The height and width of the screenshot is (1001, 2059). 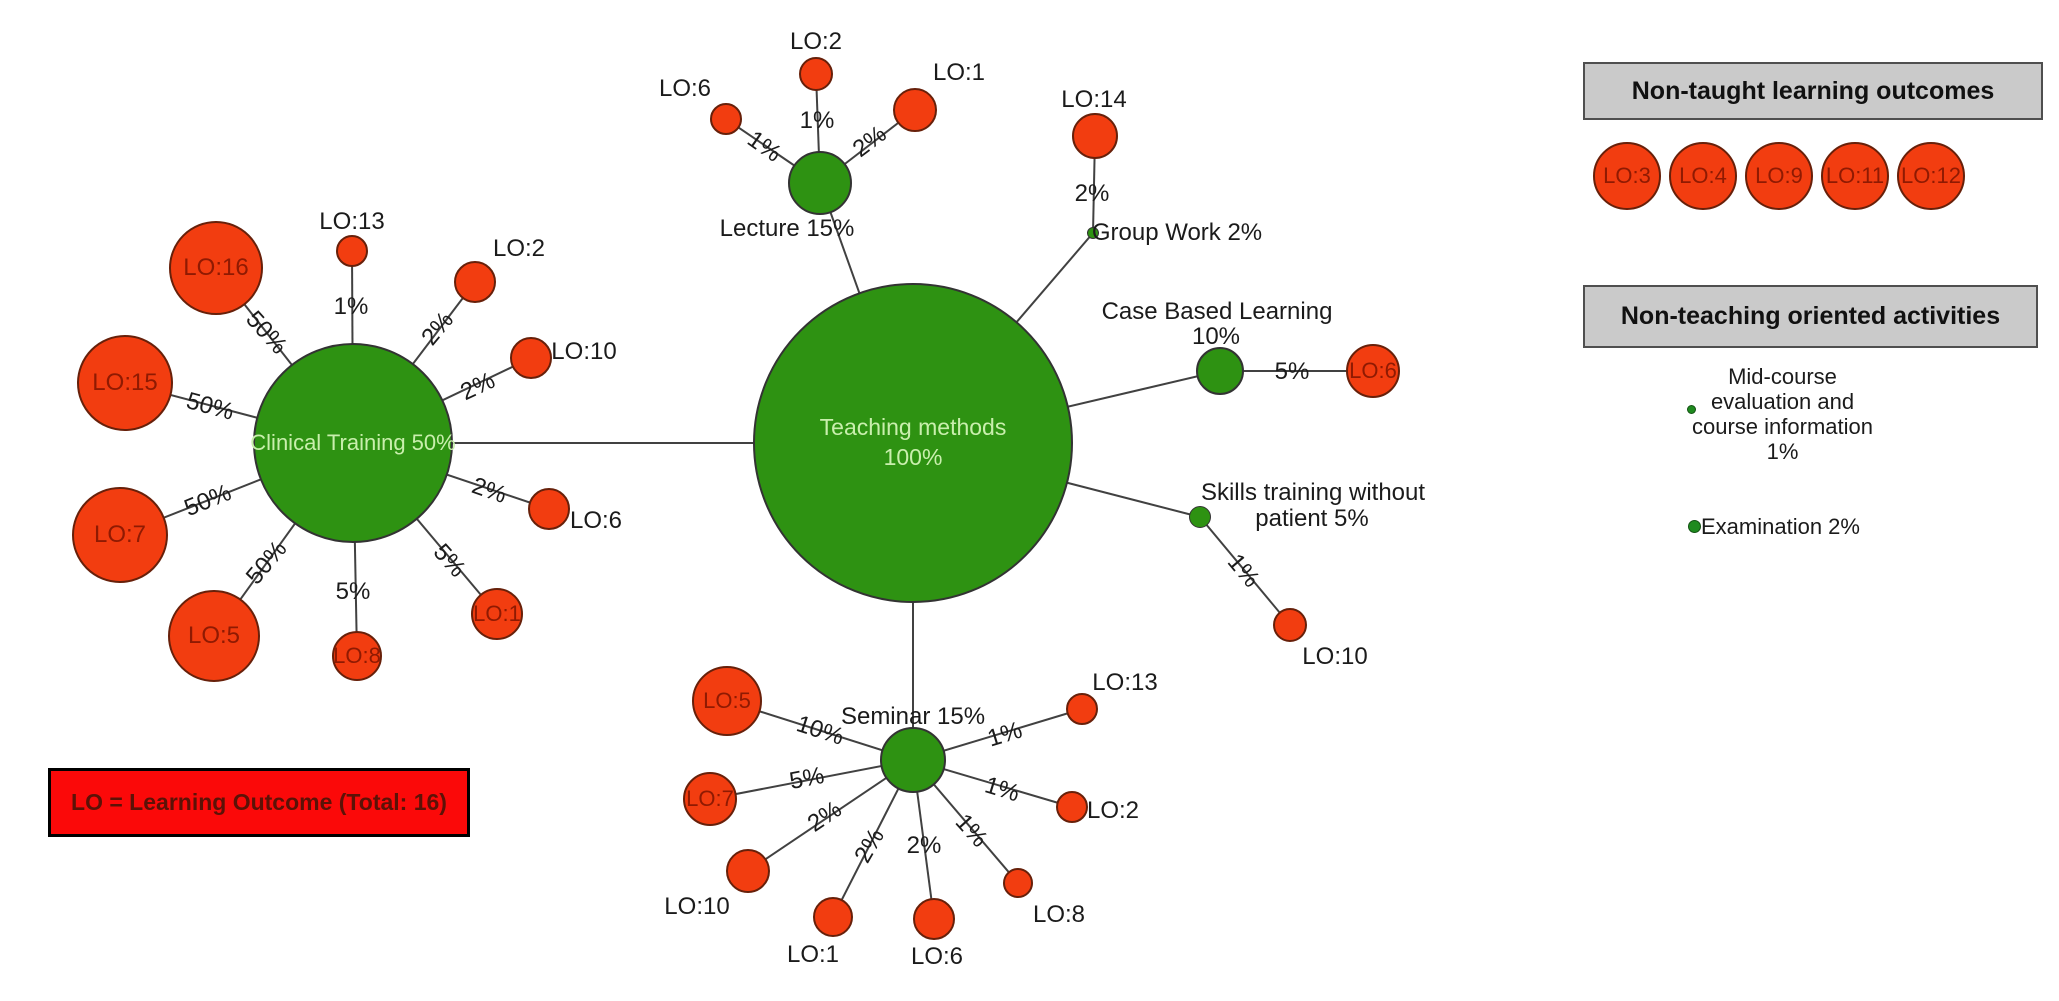 I want to click on group-work-label: Group Work 2%, so click(x=1177, y=232).